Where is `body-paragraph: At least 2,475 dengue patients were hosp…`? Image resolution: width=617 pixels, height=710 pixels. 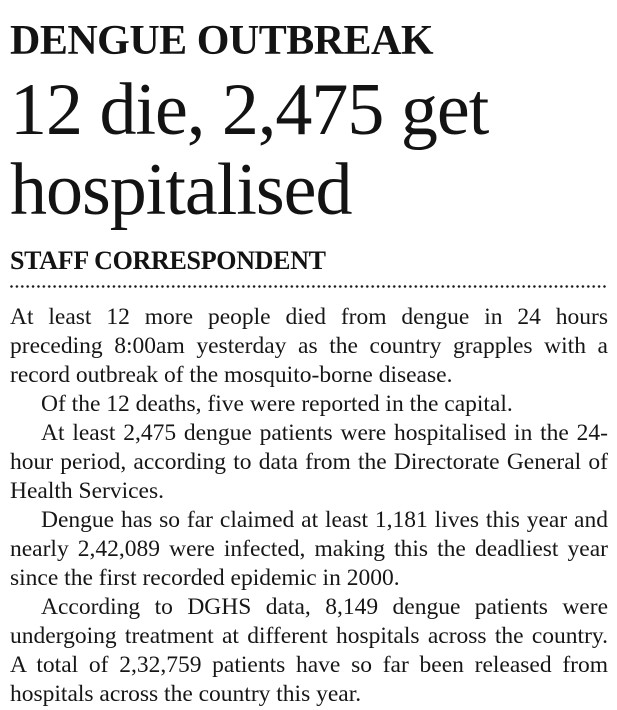
body-paragraph: At least 2,475 dengue patients were hosp… is located at coordinates (309, 462).